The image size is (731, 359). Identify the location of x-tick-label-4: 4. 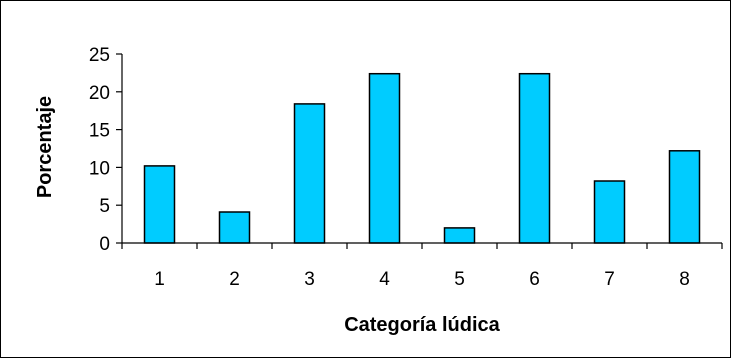
(384, 279).